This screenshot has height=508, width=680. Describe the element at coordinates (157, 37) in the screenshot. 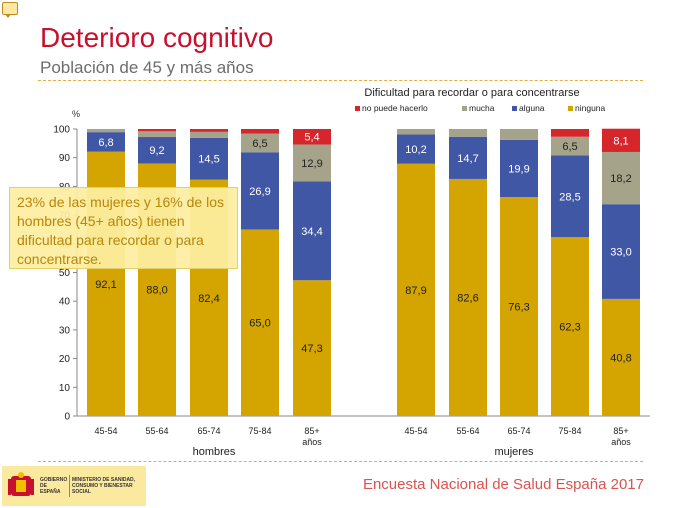

I see `page-title: Deterioro cognitivo` at that location.